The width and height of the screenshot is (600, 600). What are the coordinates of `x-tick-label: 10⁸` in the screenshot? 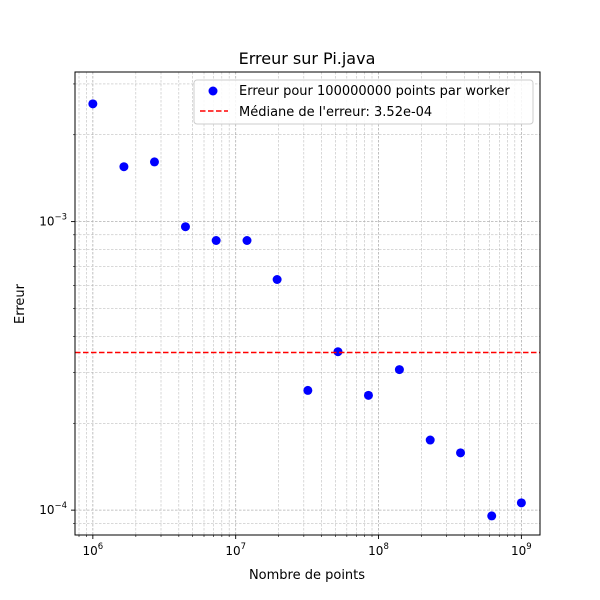 It's located at (378, 550).